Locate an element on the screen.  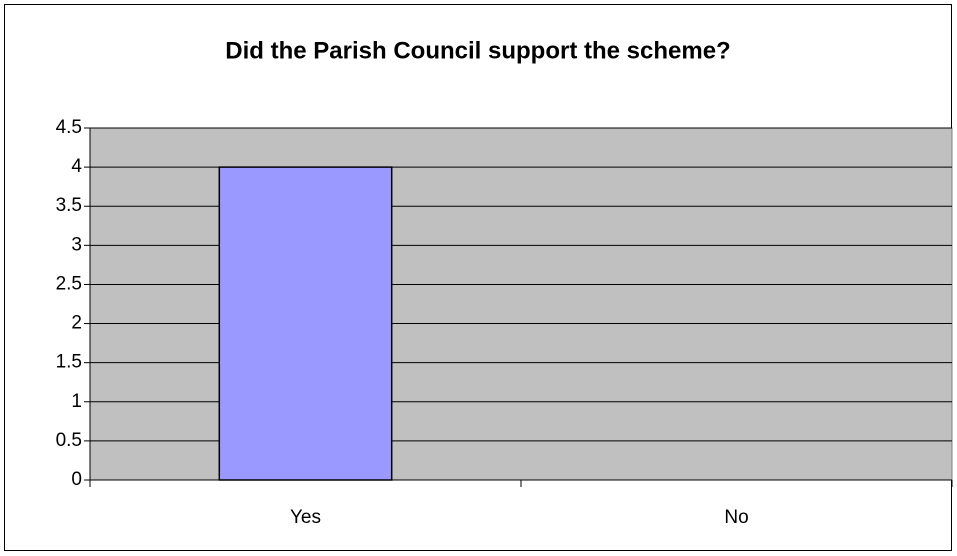
y-tick-label: 0 is located at coordinates (76, 479).